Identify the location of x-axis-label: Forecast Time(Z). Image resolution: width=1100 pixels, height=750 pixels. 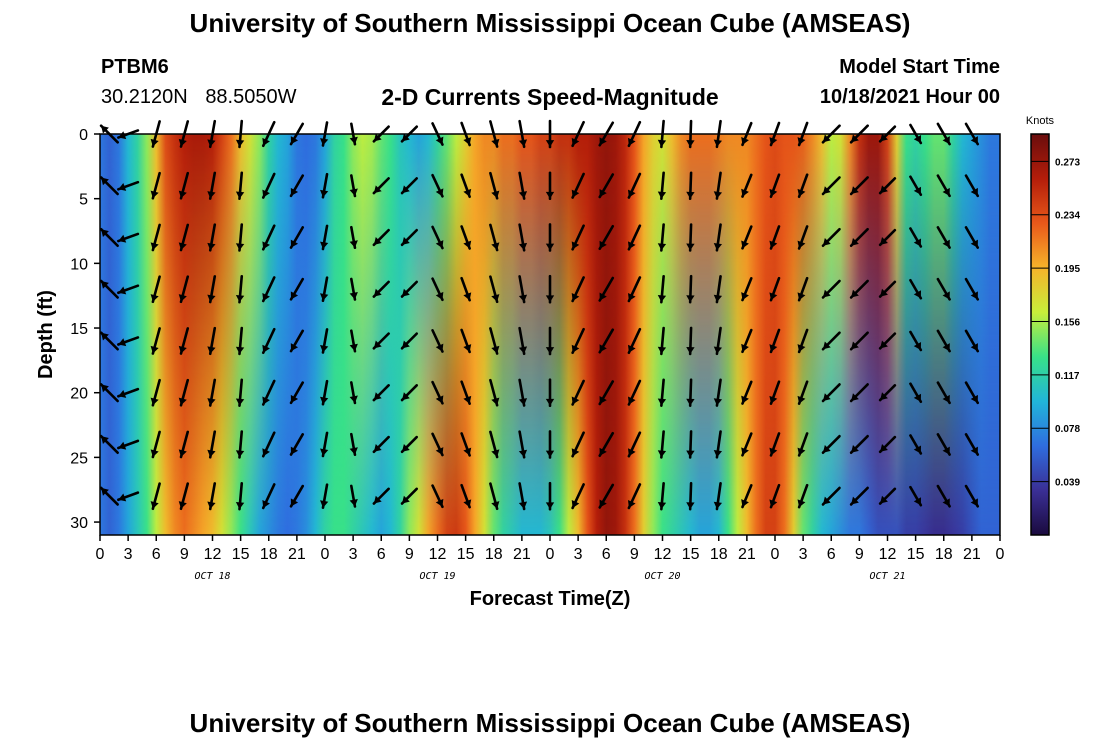
(550, 599).